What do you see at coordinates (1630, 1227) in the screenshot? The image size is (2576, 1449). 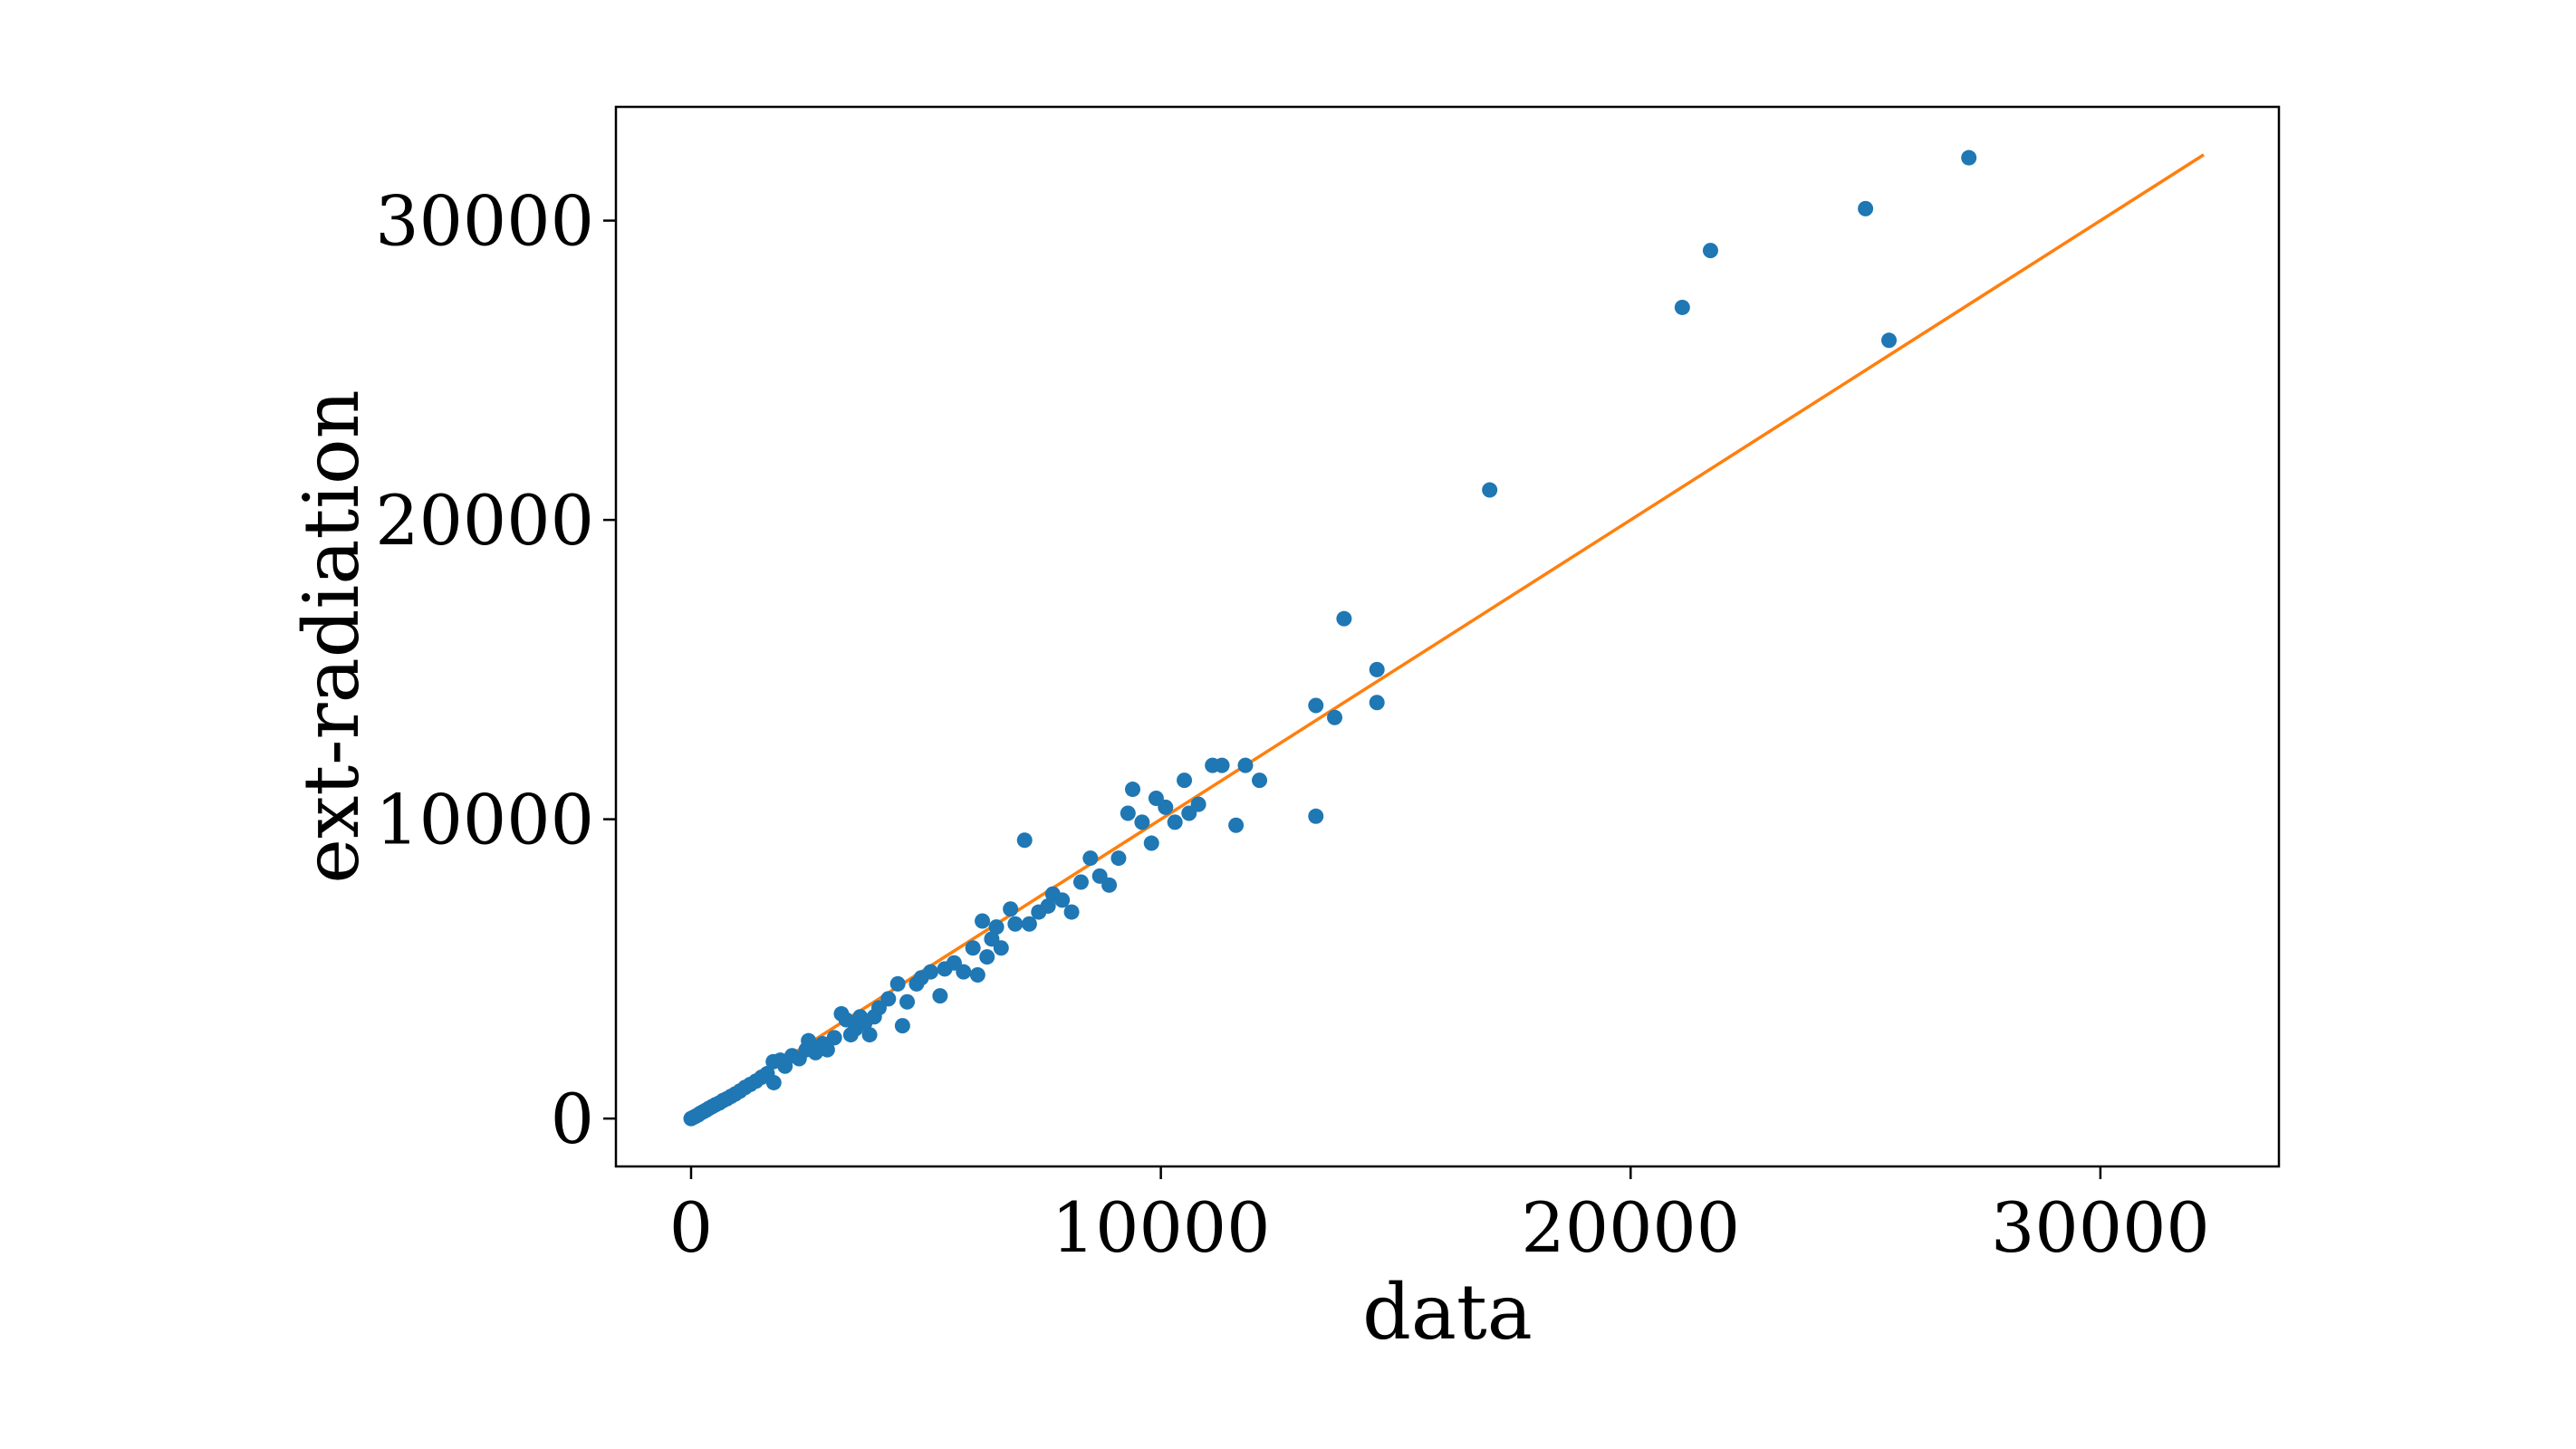 I see `x-tick-label: 20000` at bounding box center [1630, 1227].